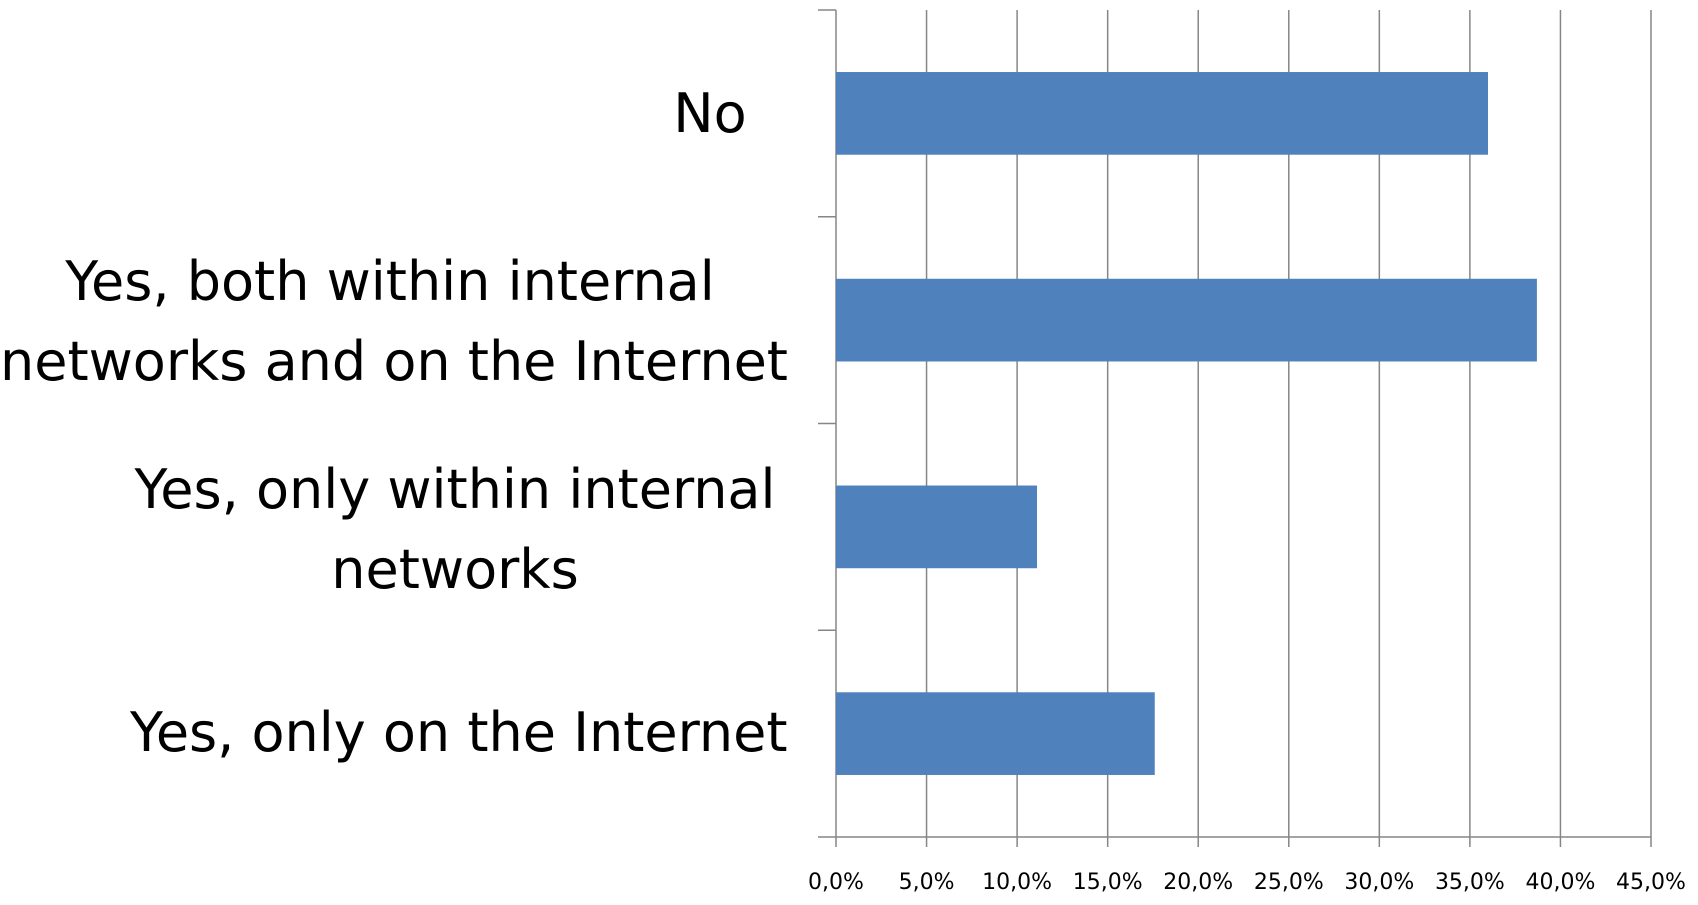 The image size is (1698, 905). What do you see at coordinates (1651, 882) in the screenshot?
I see `x-tick-label: 45,0%` at bounding box center [1651, 882].